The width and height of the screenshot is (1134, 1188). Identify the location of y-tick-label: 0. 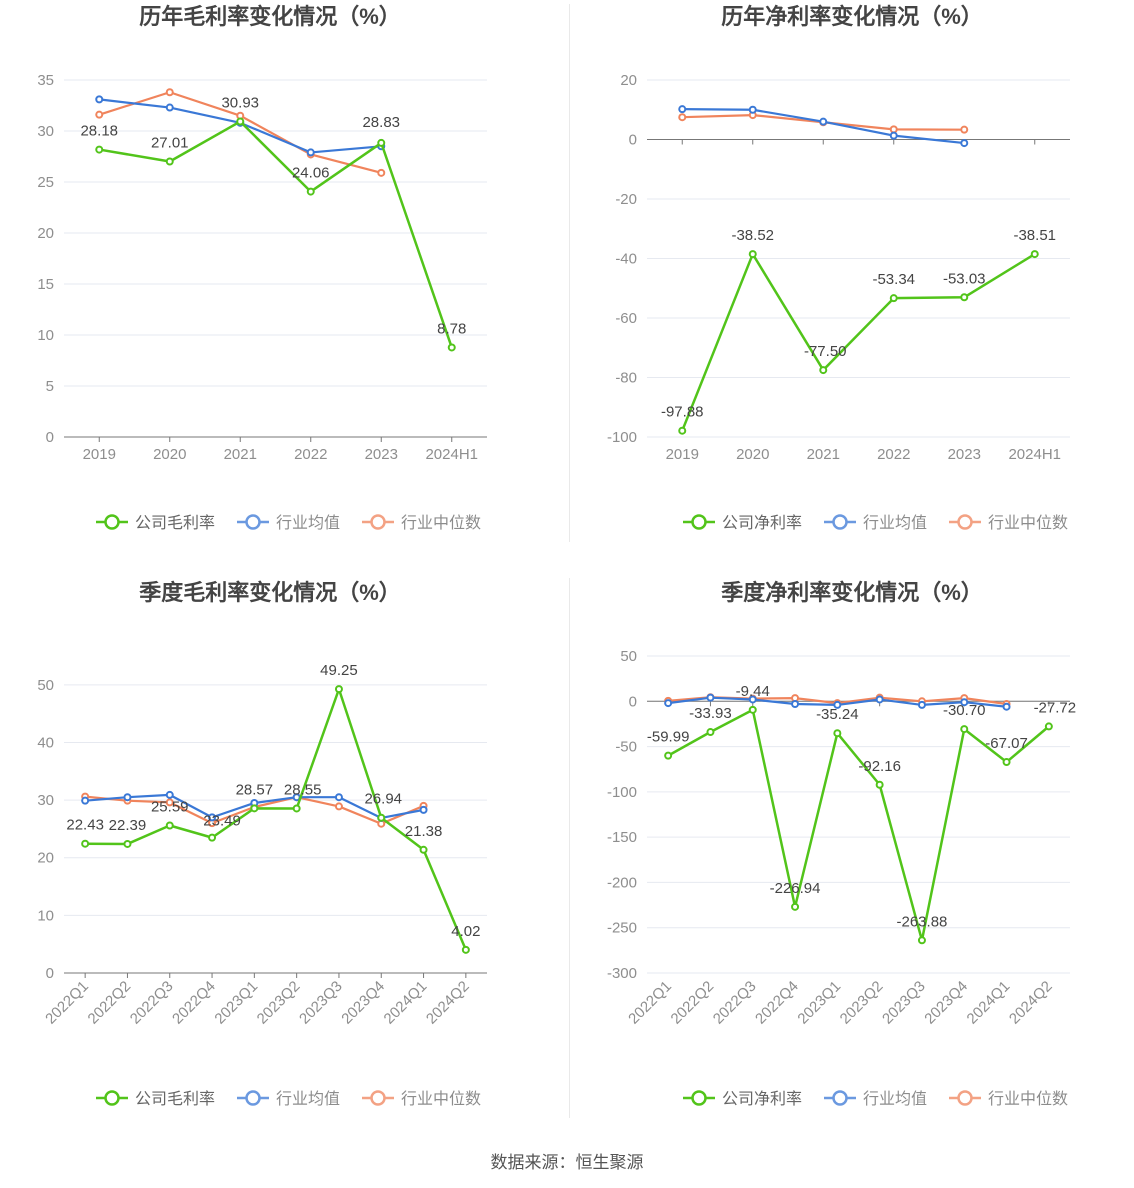
(50, 973).